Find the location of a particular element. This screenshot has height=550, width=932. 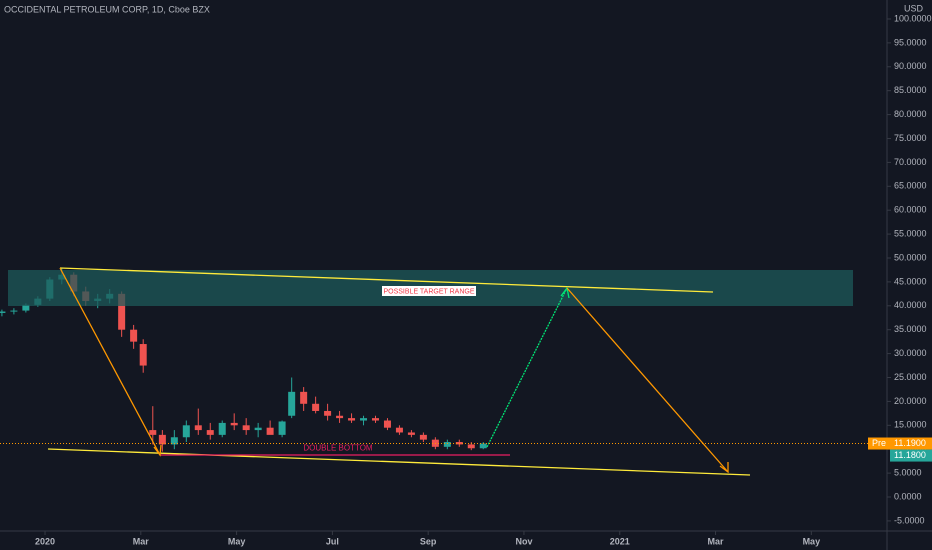

currency-label: USD is located at coordinates (914, 8).